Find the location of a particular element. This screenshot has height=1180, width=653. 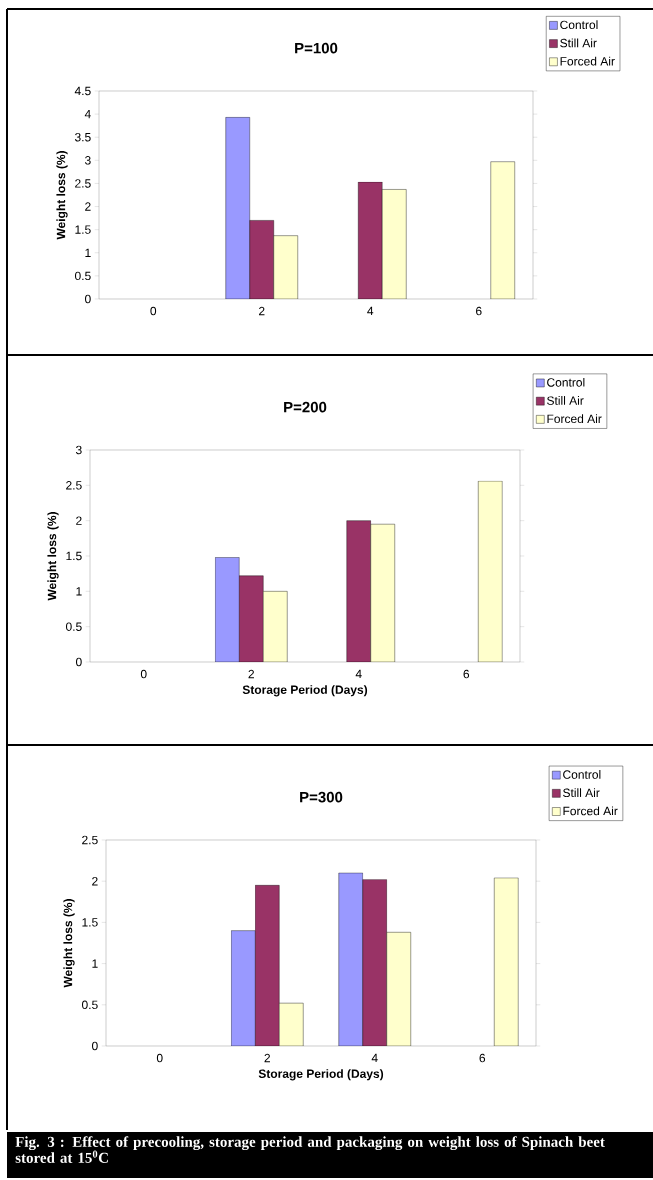

y-tick-label: 3.5 is located at coordinates (82, 137).